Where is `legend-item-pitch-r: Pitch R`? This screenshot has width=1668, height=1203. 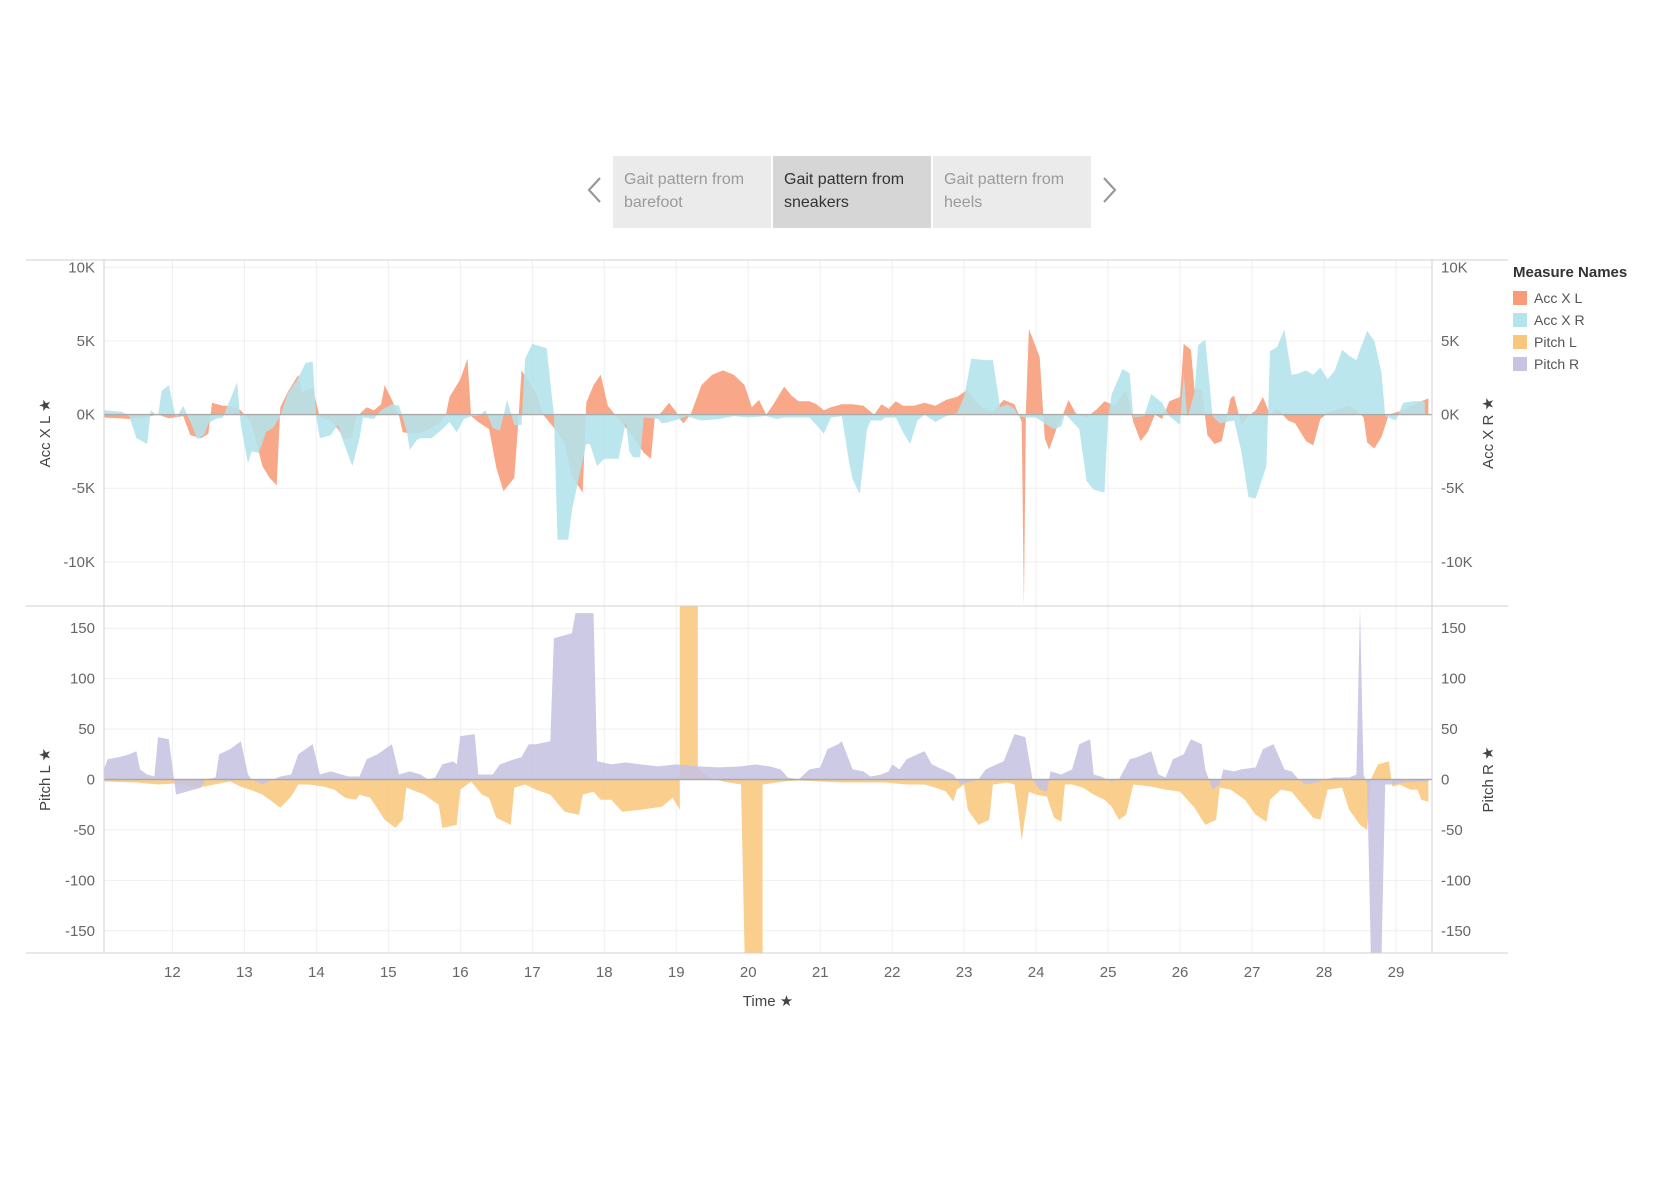 legend-item-pitch-r: Pitch R is located at coordinates (1588, 364).